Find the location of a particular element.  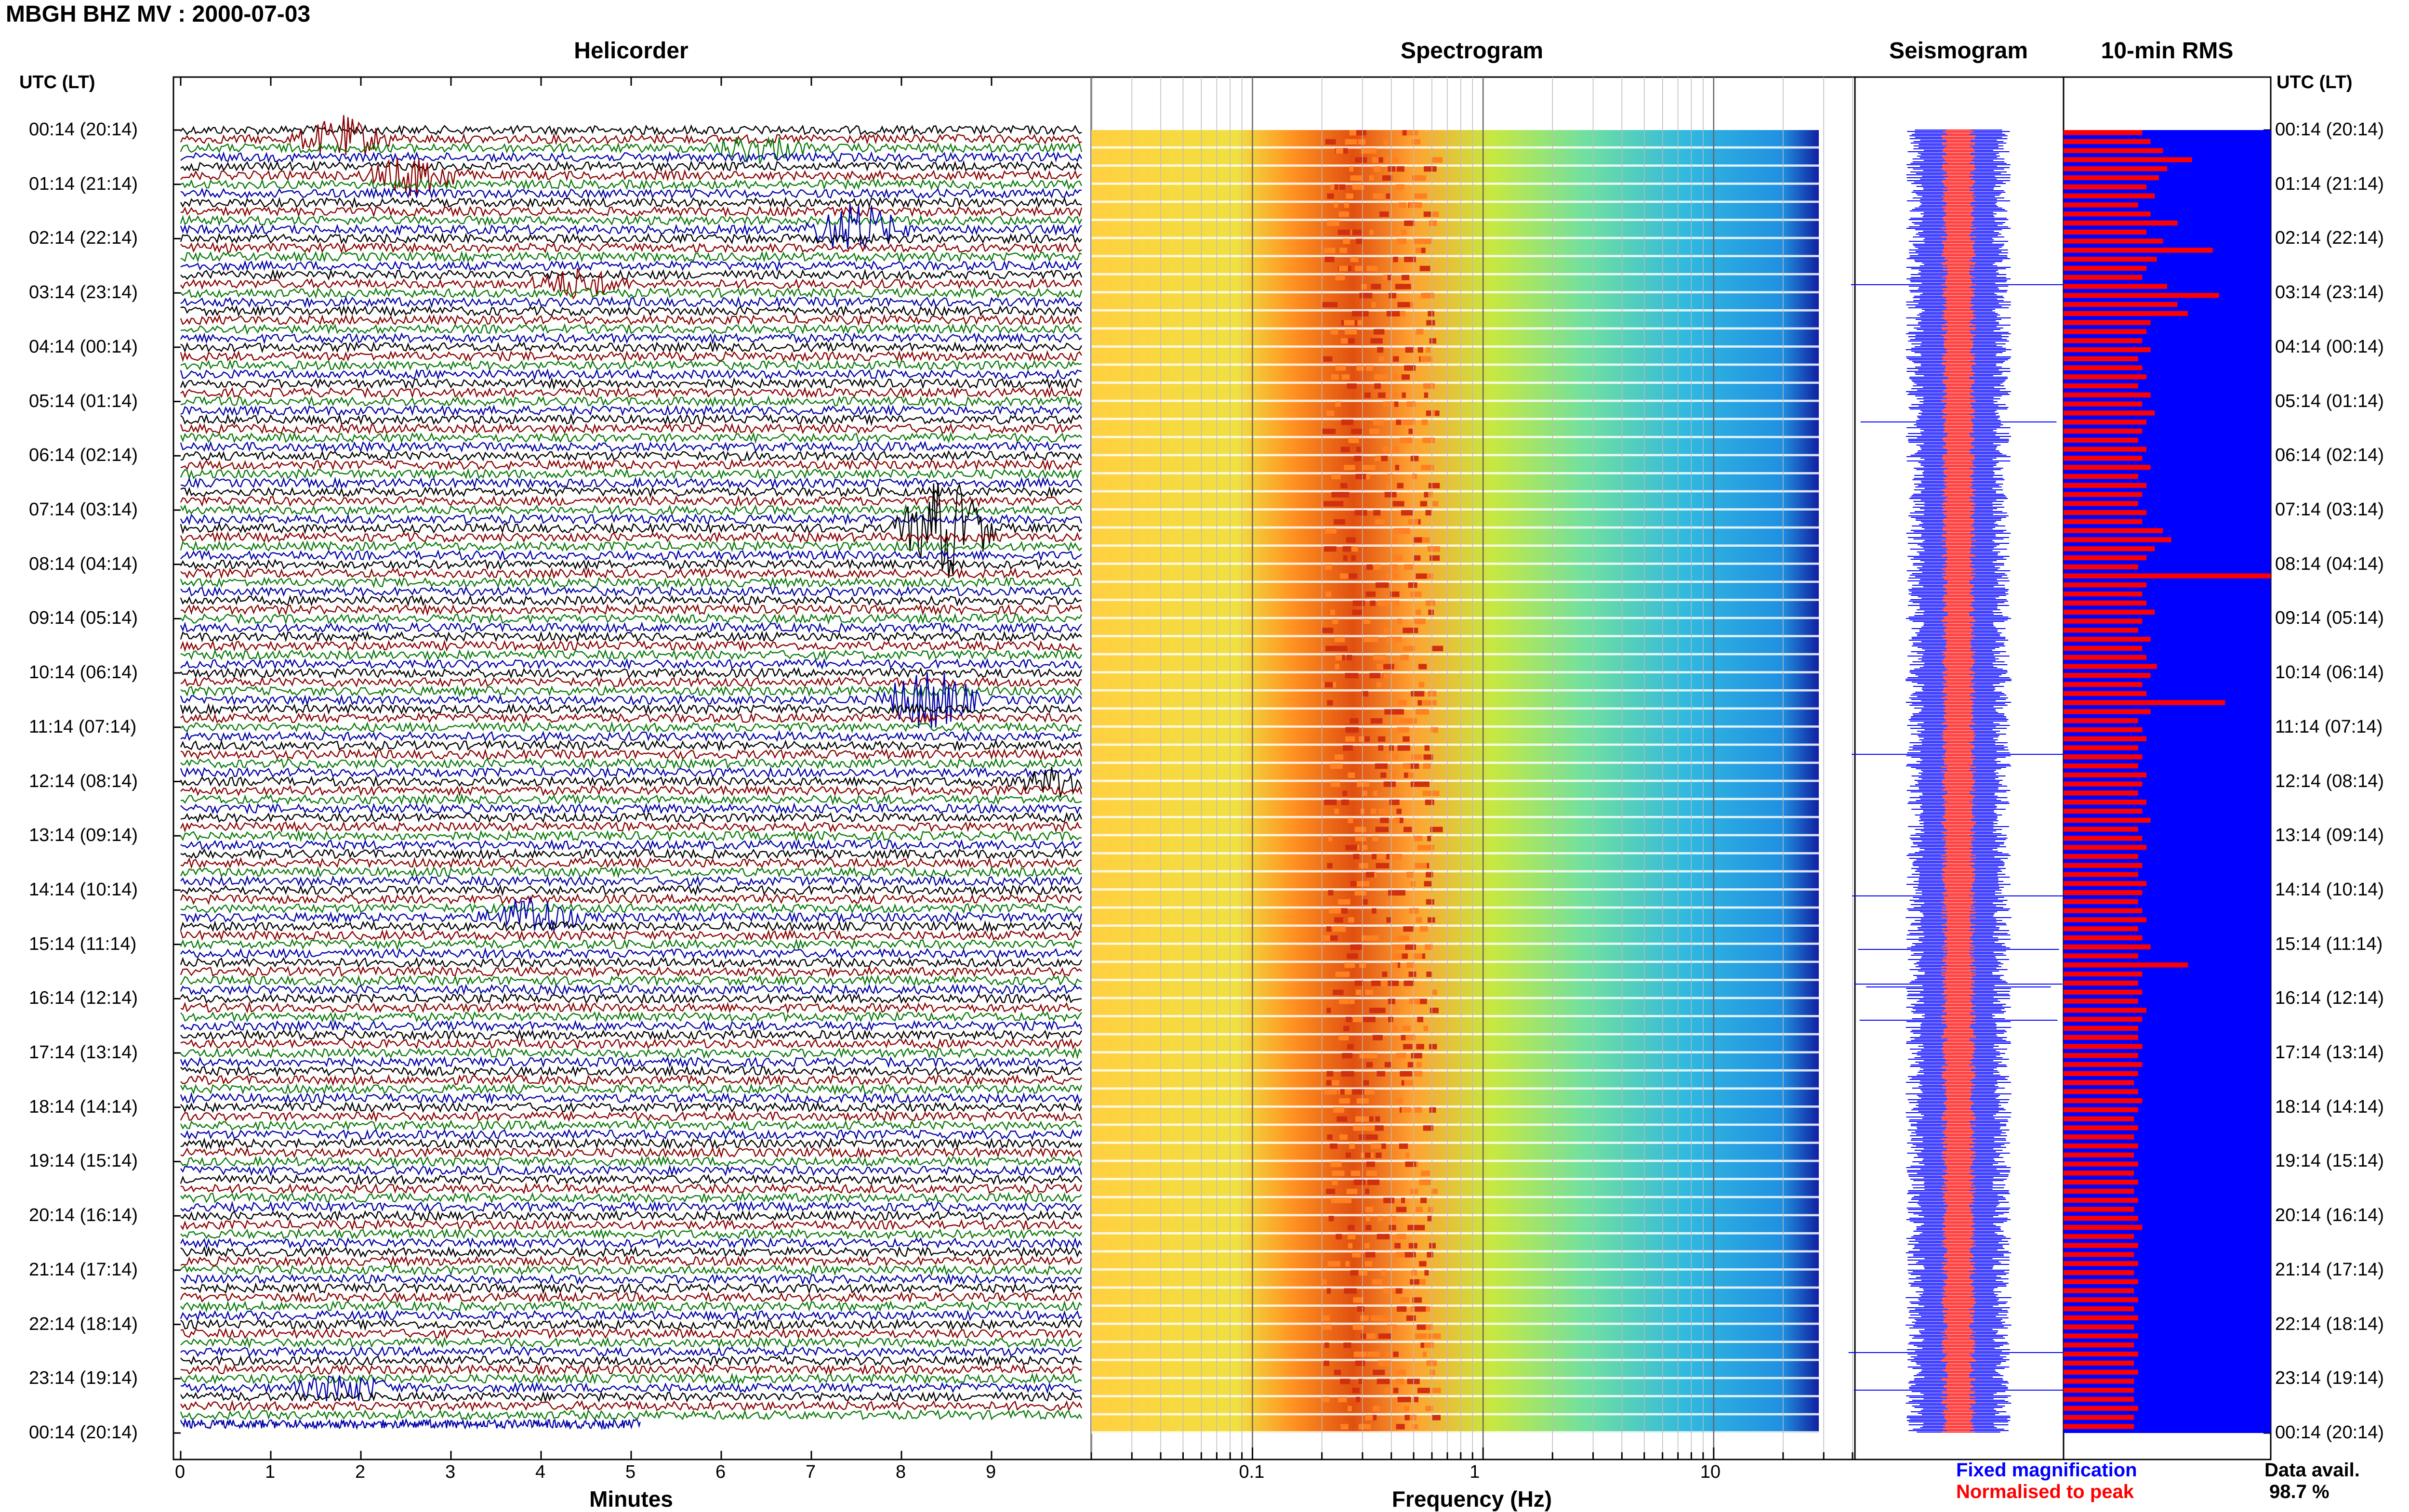

seismogram-title: Seismogram is located at coordinates (1958, 51).